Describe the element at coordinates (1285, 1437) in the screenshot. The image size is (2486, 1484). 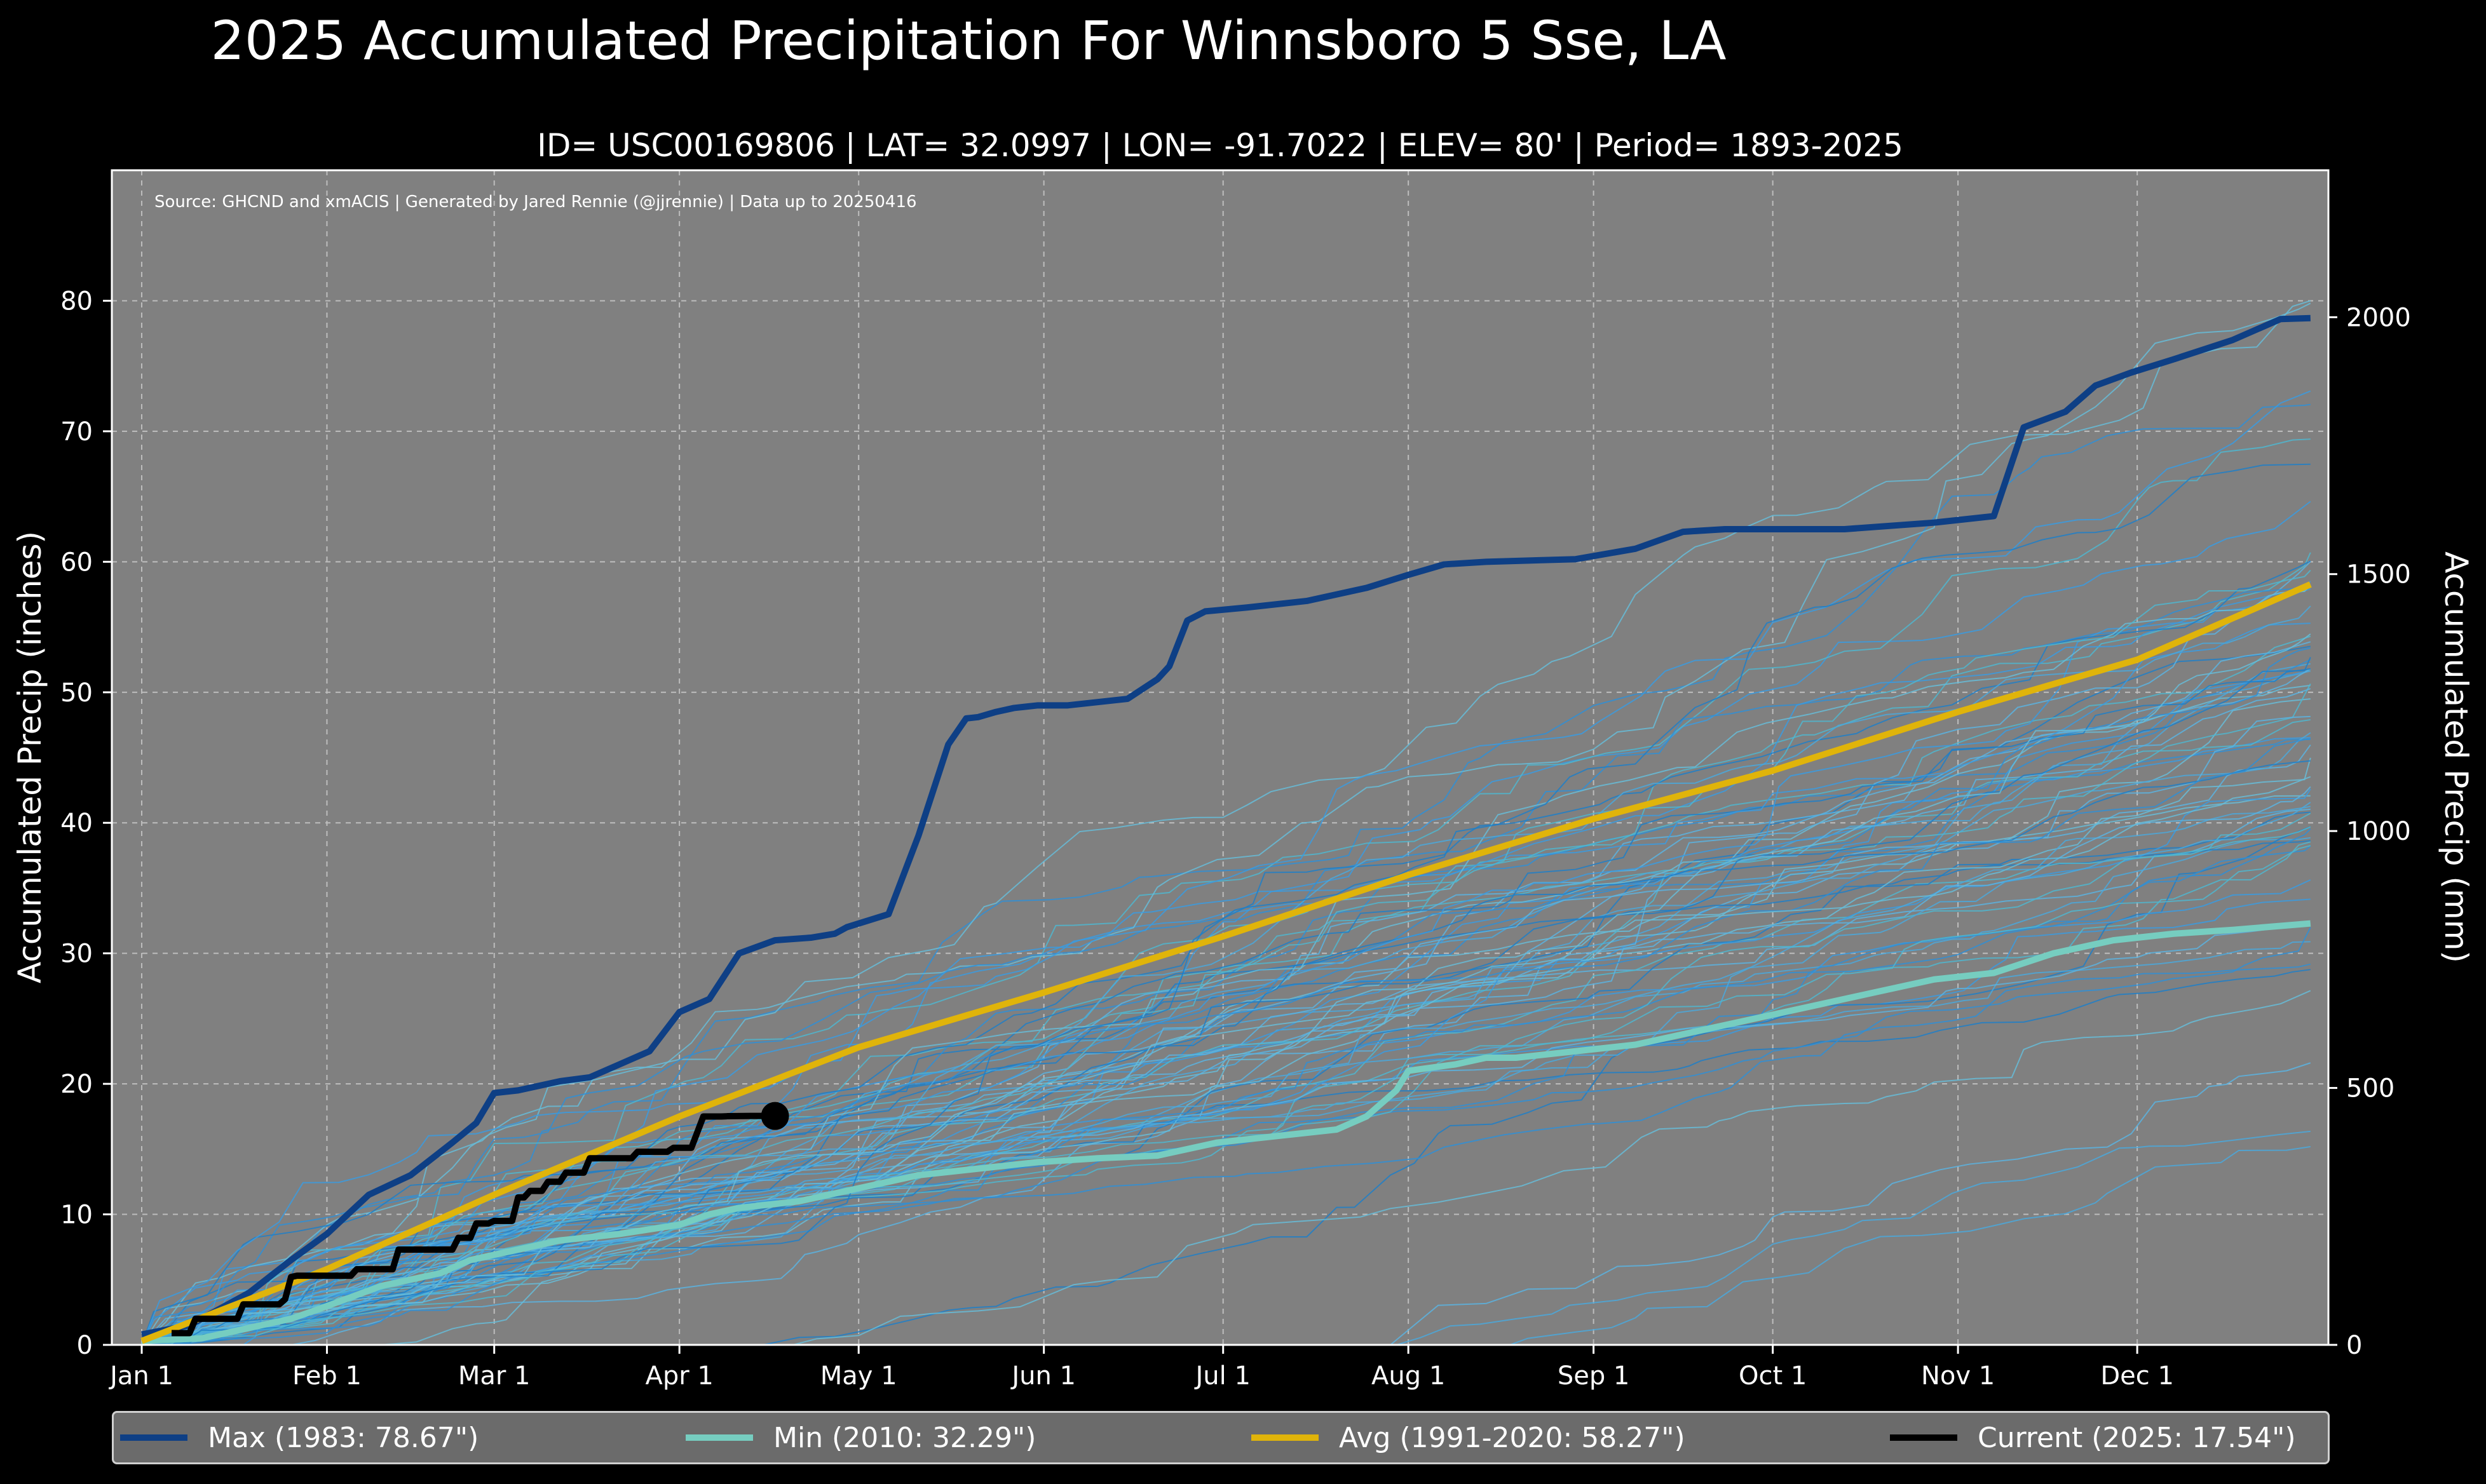
I see `legend-swatch-avg` at that location.